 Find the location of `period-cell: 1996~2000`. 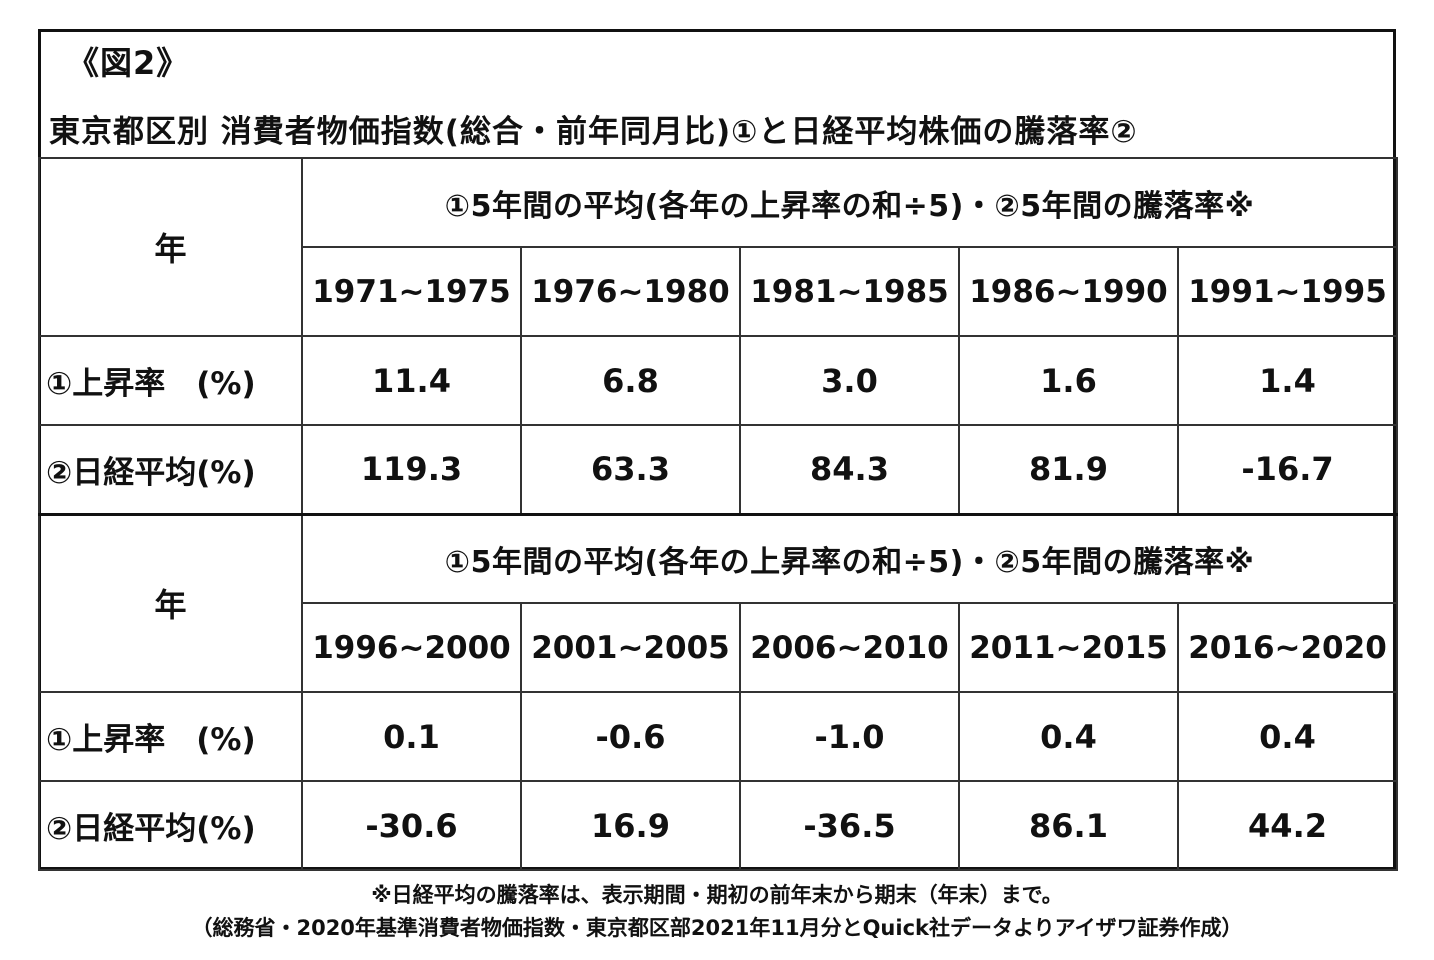

period-cell: 1996~2000 is located at coordinates (411, 647).